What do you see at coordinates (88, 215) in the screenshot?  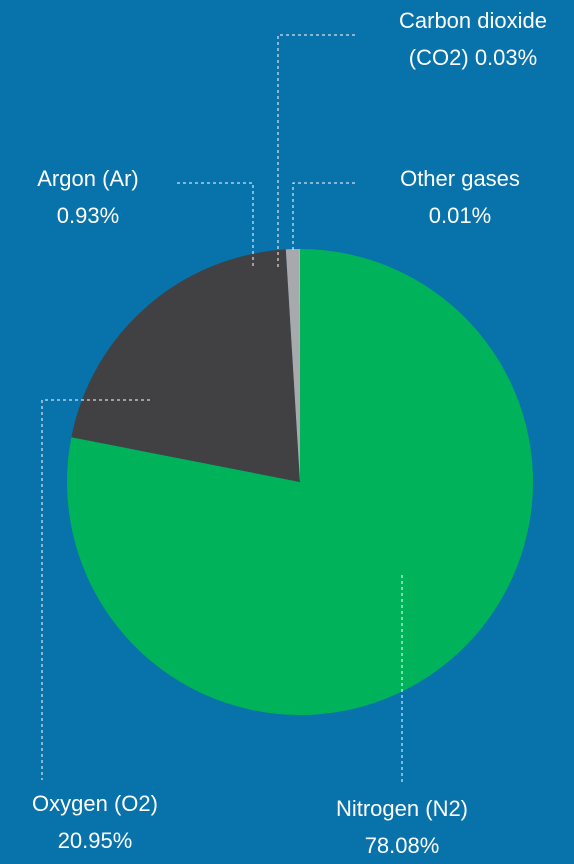 I see `value-label: 0.93%` at bounding box center [88, 215].